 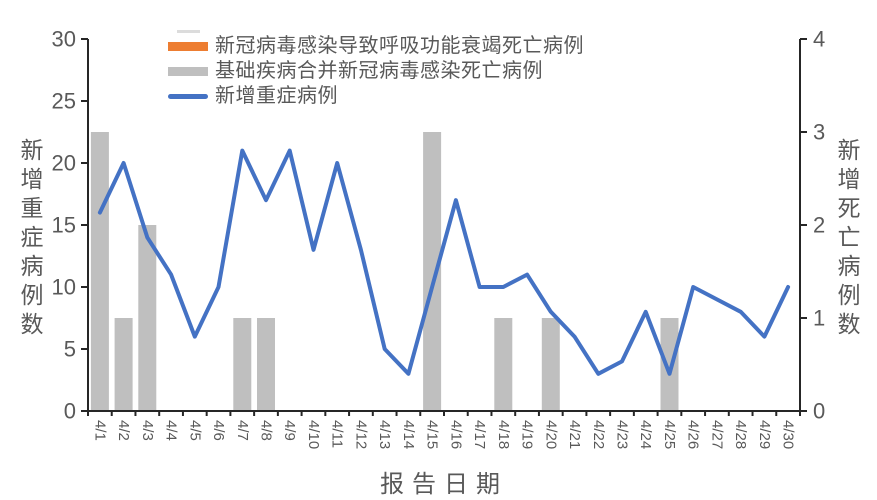 I want to click on svg-text: 2, so click(x=819, y=225).